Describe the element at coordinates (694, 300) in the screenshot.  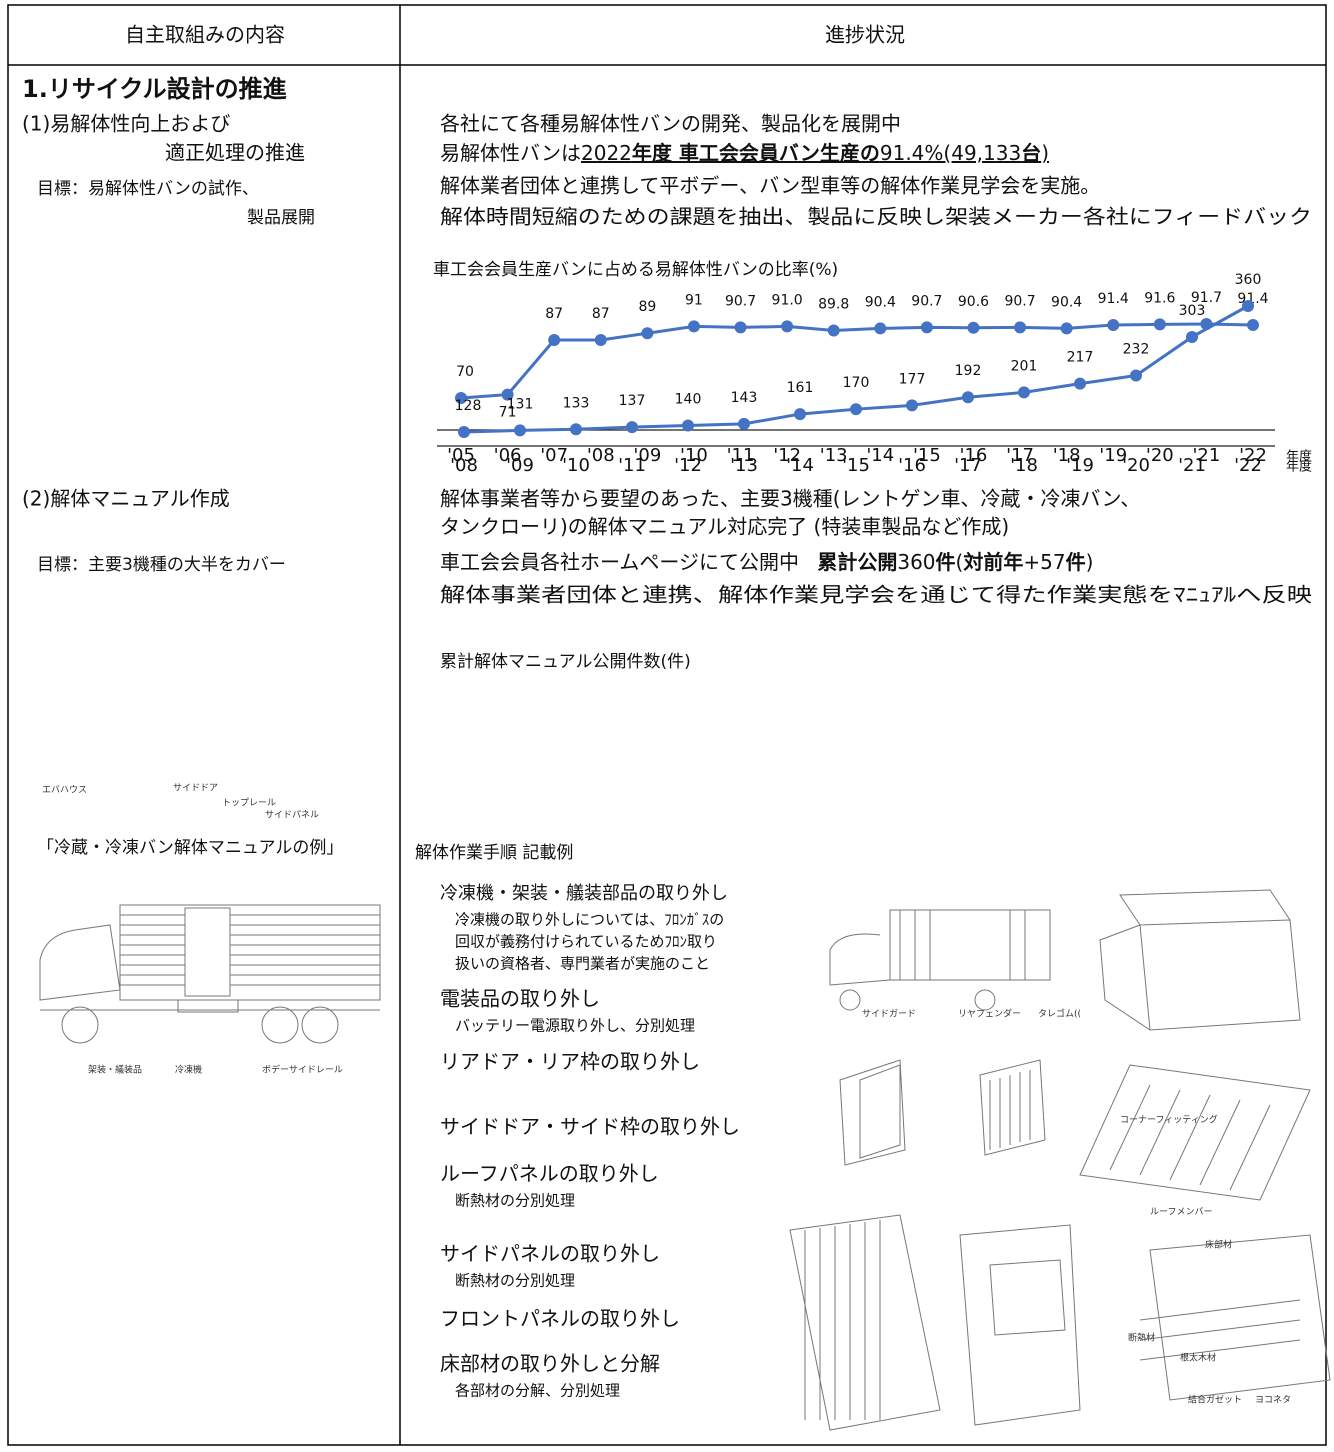
I see `data-label: 91` at that location.